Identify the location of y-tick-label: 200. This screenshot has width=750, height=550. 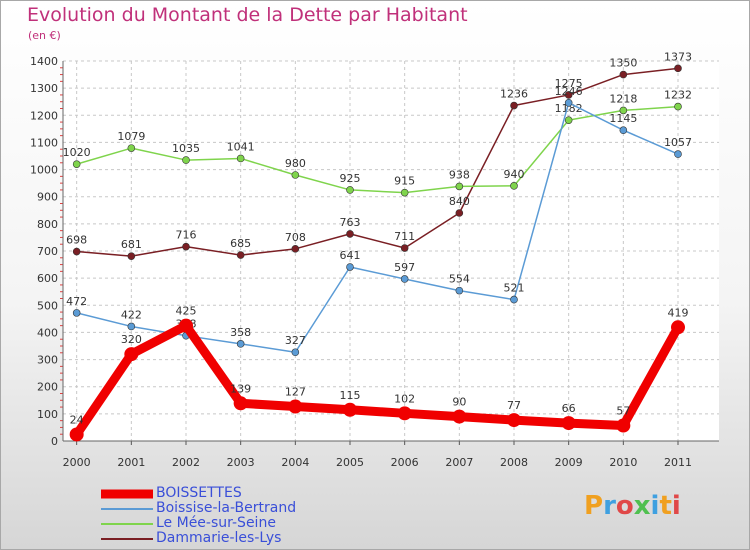
(47, 387).